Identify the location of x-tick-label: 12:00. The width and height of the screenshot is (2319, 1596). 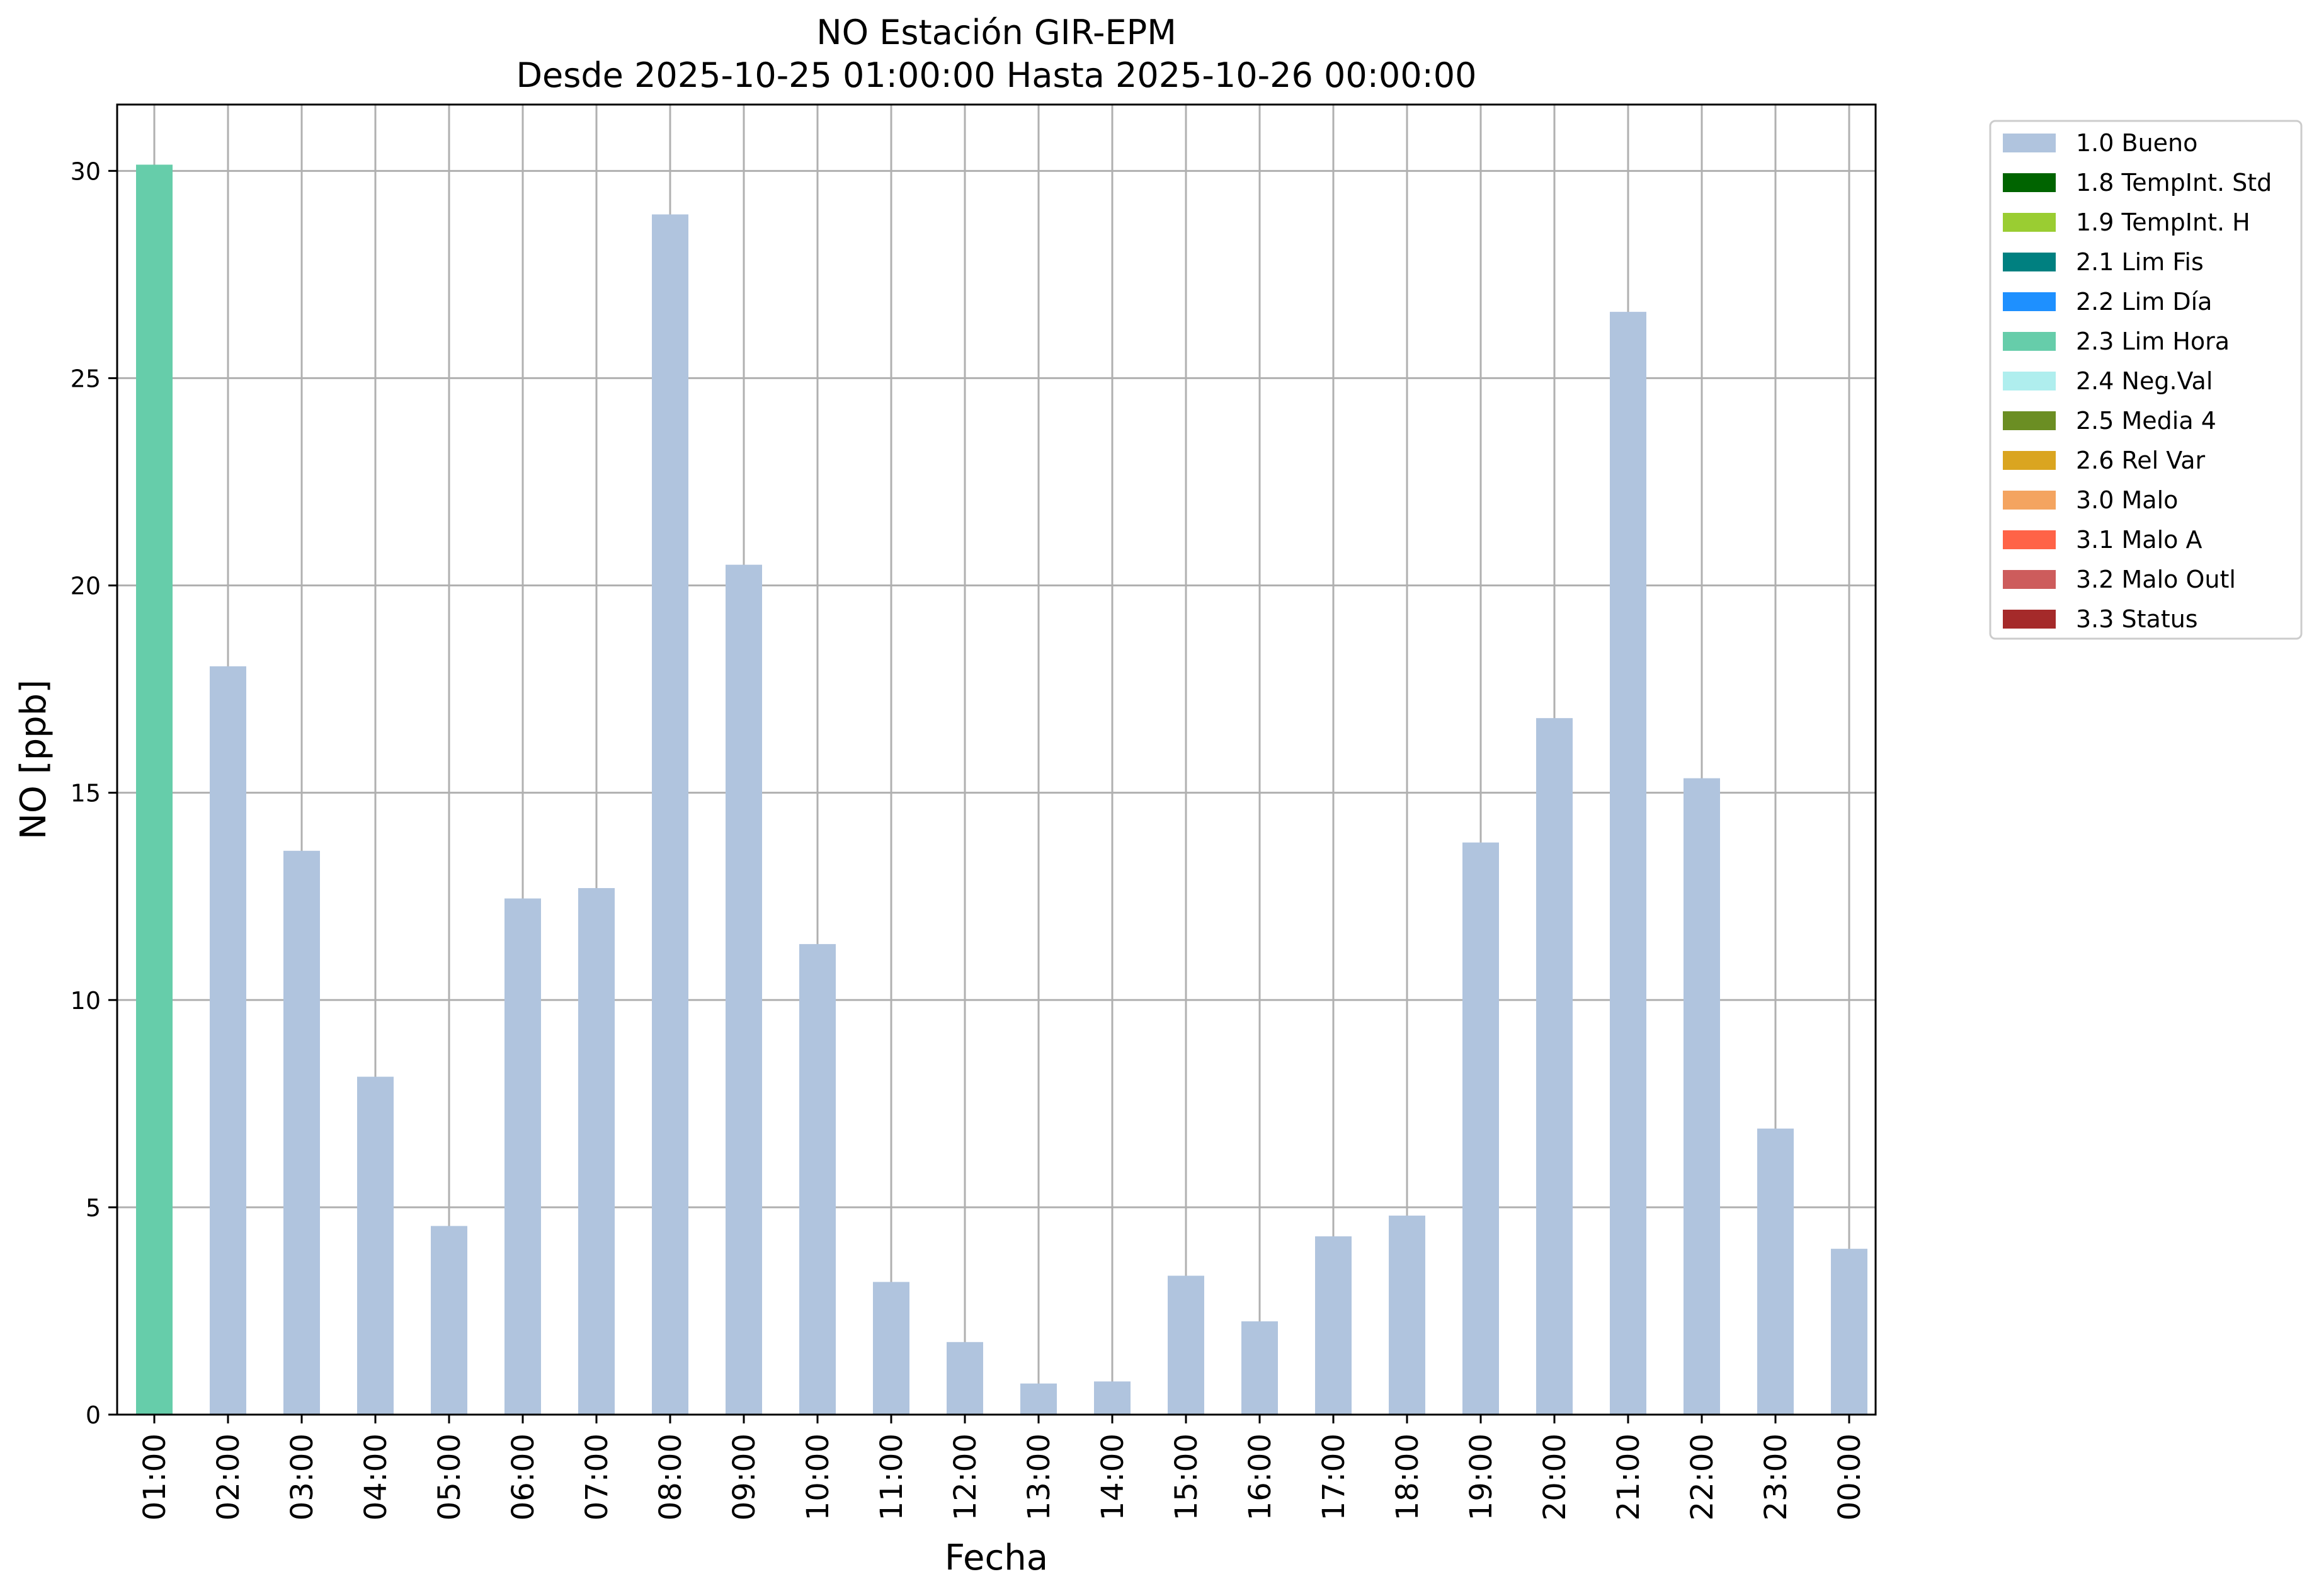
(965, 1477).